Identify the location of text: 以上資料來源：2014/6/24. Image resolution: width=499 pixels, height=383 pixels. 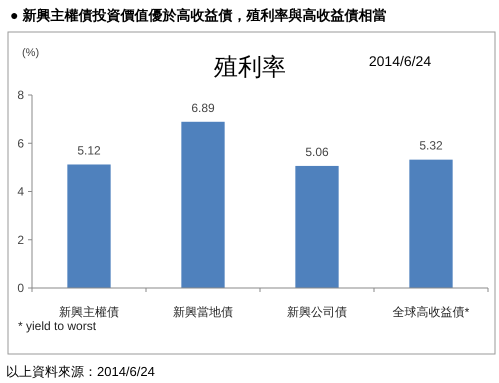
(80, 371).